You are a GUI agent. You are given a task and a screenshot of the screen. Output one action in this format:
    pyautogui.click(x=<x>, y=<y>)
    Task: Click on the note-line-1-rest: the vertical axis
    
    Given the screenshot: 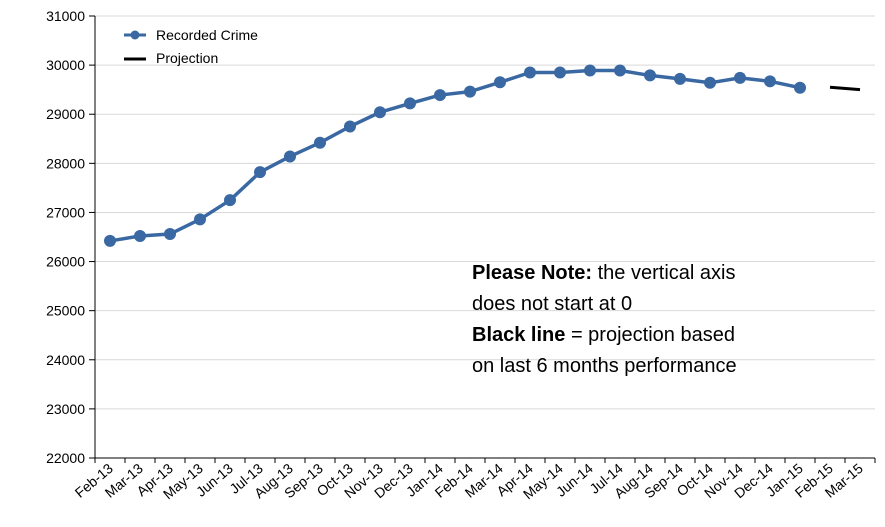 What is the action you would take?
    pyautogui.click(x=663, y=273)
    